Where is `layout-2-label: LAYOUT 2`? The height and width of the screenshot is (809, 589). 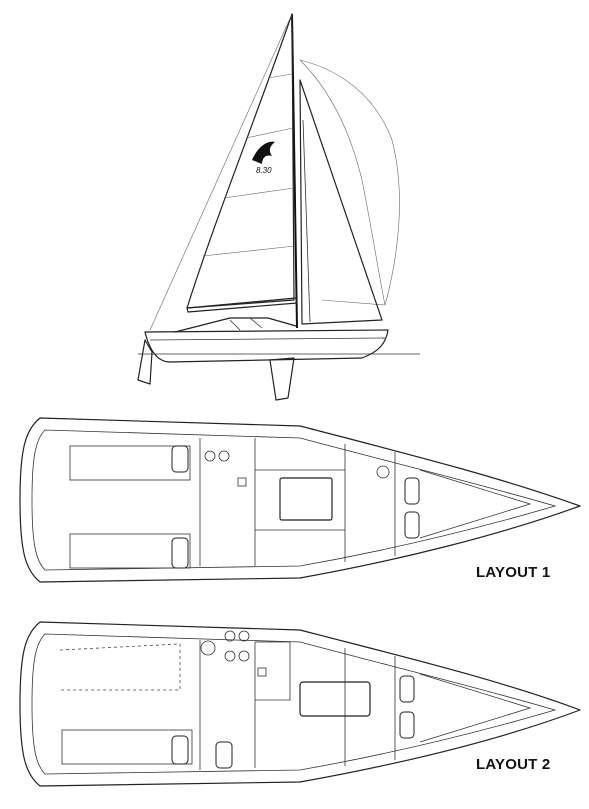
layout-2-label: LAYOUT 2 is located at coordinates (513, 764).